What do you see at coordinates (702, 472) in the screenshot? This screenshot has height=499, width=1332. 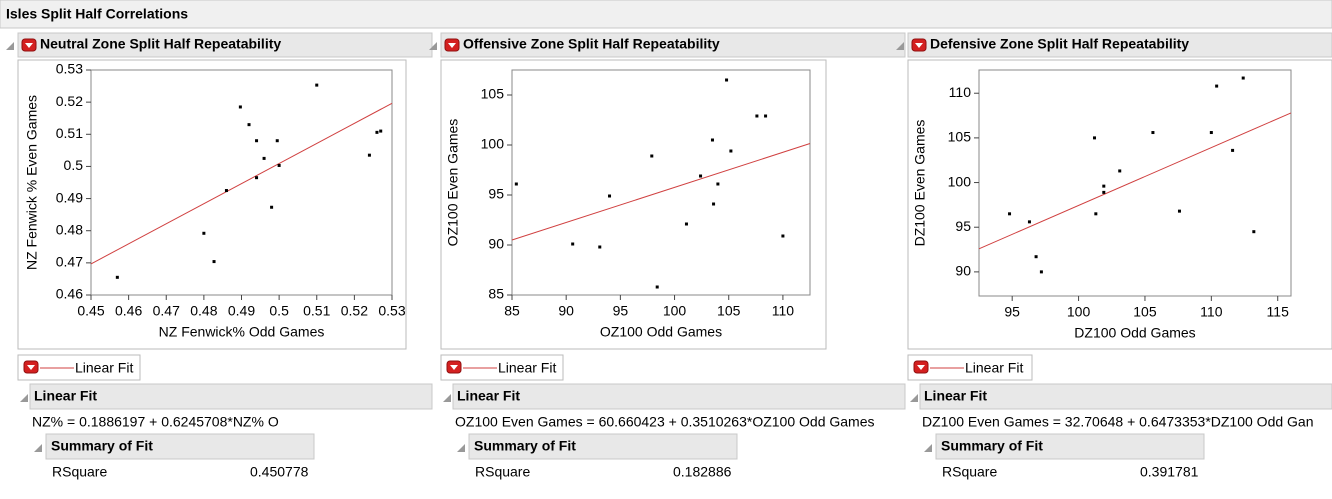 I see `rsquare-value: 0.182886` at bounding box center [702, 472].